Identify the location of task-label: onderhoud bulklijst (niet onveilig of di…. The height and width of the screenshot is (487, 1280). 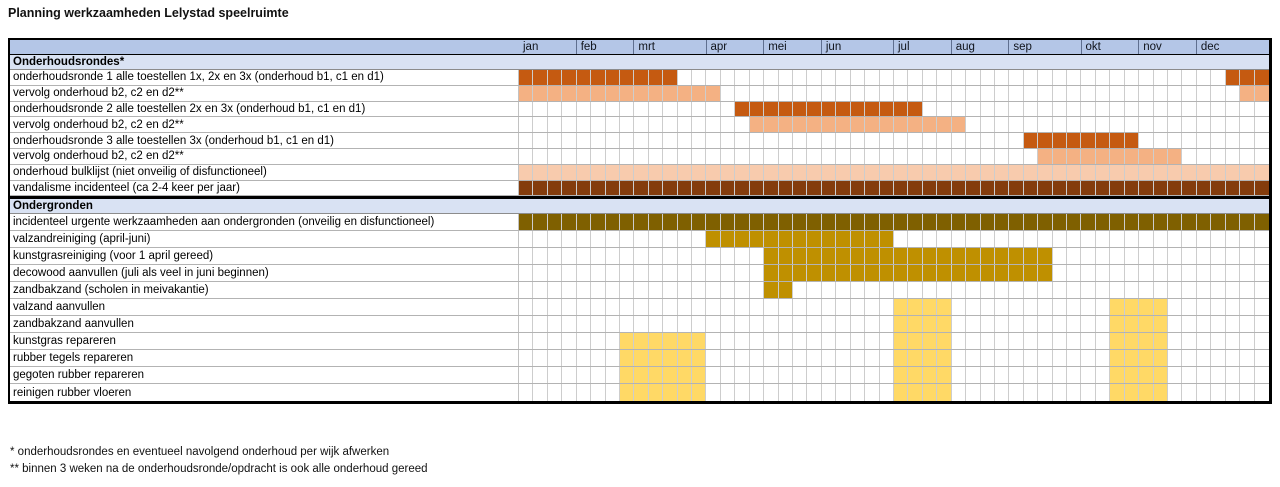
(264, 172).